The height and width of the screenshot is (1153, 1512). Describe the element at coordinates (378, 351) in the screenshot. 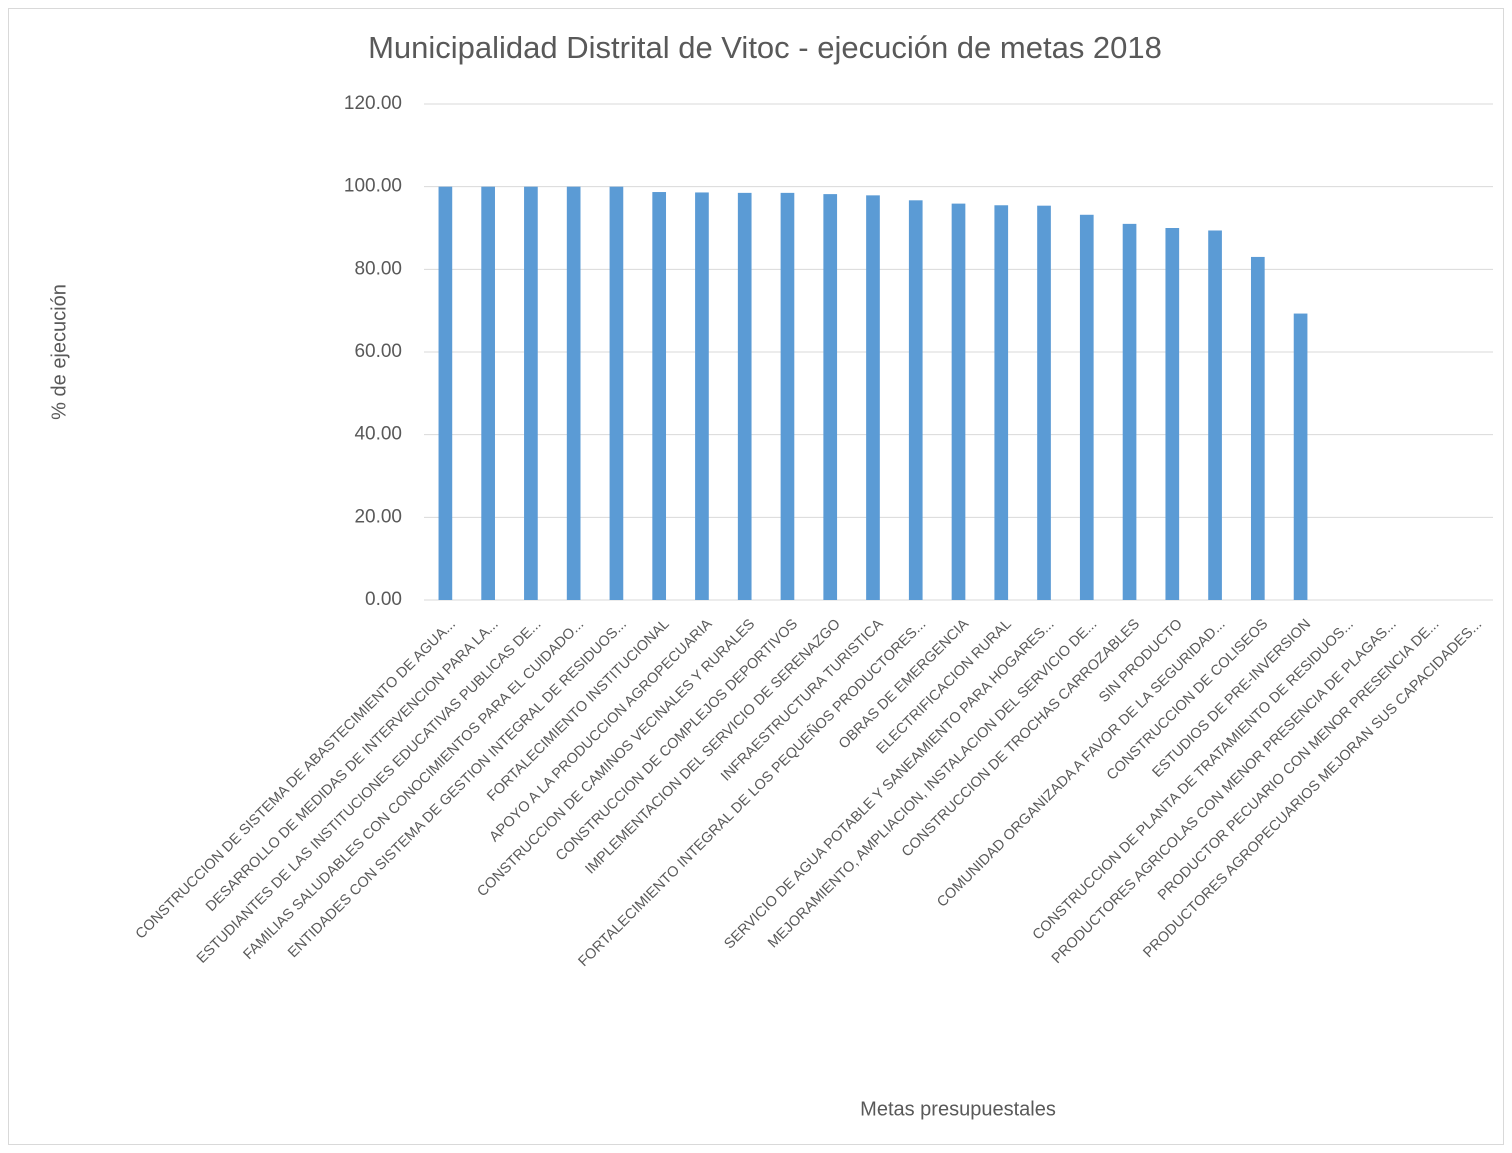

I see `y-tick-label: 60.00` at that location.